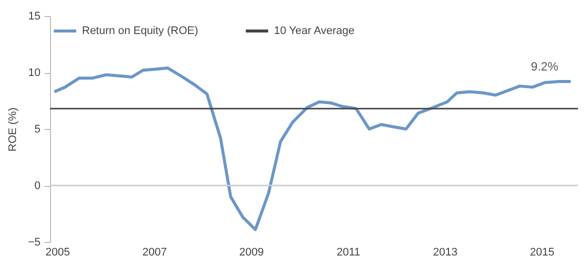 The height and width of the screenshot is (278, 585). Describe the element at coordinates (58, 252) in the screenshot. I see `x-tick-label: 2005` at that location.